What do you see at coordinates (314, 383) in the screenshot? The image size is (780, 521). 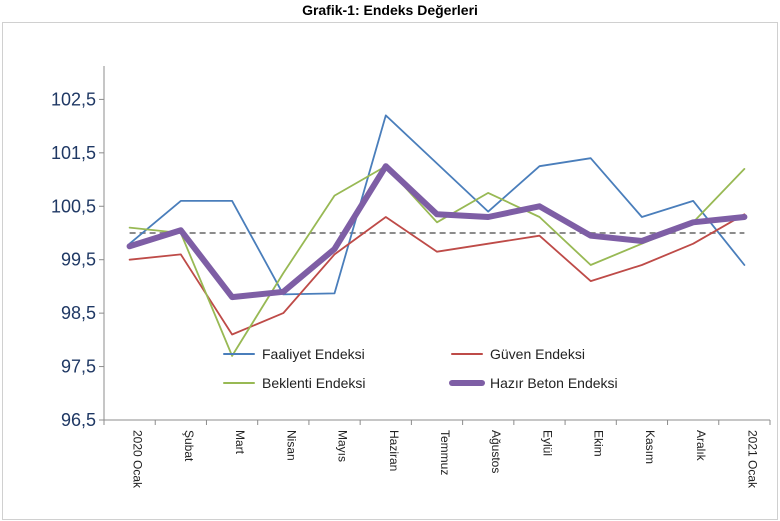 I see `legend-label-3: Beklenti Endeksi` at bounding box center [314, 383].